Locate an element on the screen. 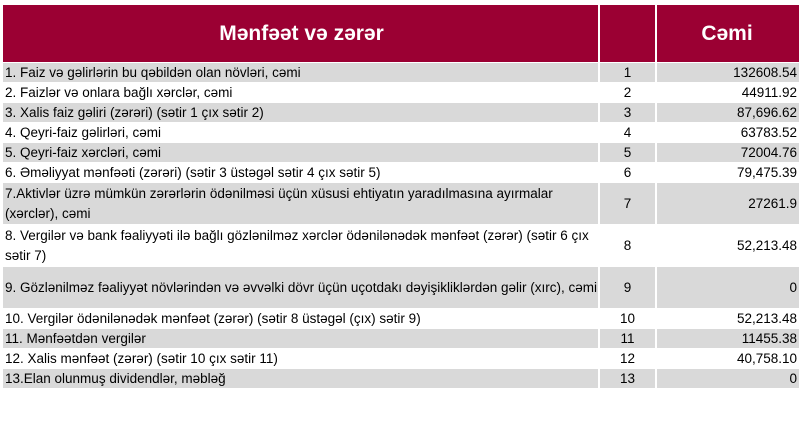 Image resolution: width=800 pixels, height=436 pixels. row-label: 13.Elan olunmuş dividendlər, məbləğ is located at coordinates (300, 378).